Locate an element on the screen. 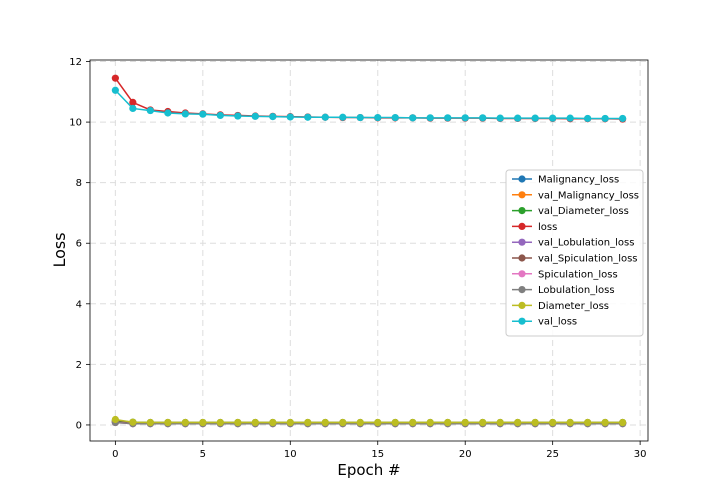 Image resolution: width=720 pixels, height=504 pixels. legend-box is located at coordinates (574, 253).